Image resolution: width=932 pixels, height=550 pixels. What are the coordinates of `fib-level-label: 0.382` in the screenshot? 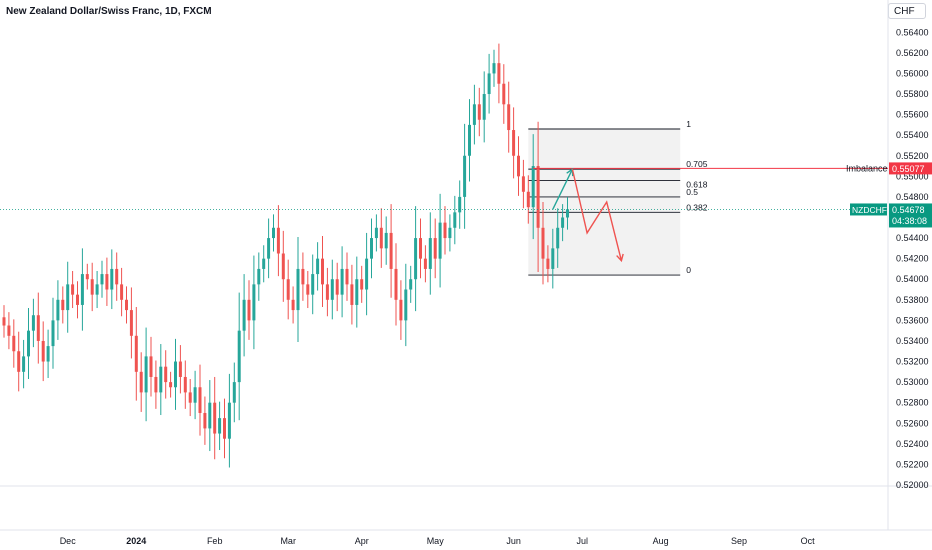 It's located at (697, 207).